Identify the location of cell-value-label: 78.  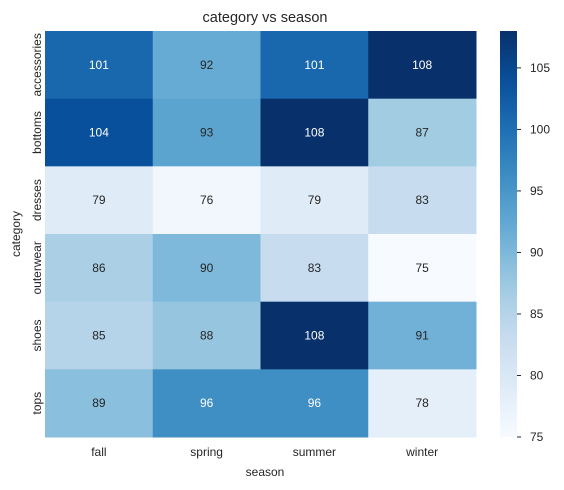
(422, 403).